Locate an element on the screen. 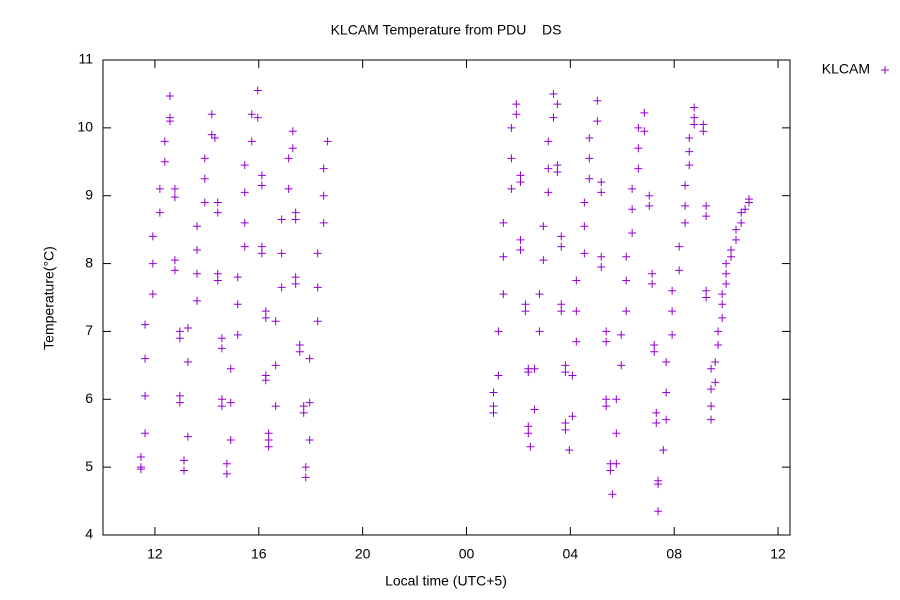  x-tick-label: 12 is located at coordinates (155, 554).